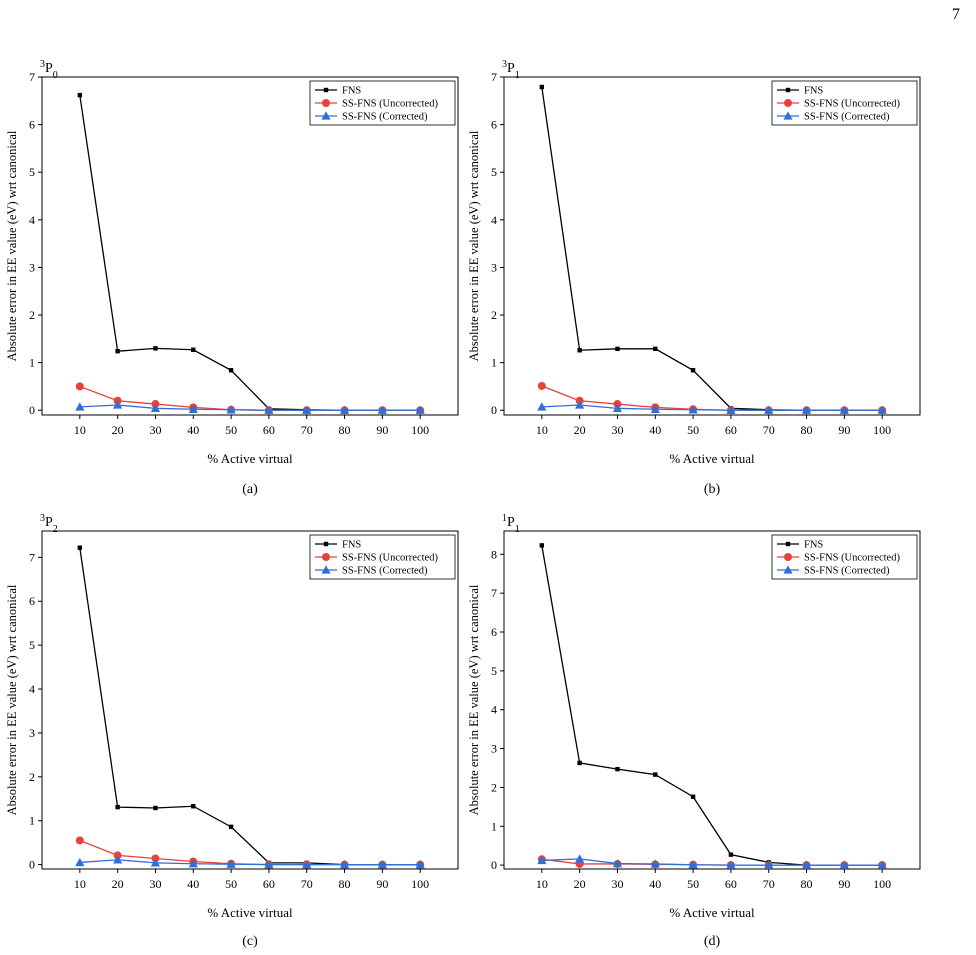 The height and width of the screenshot is (955, 976). I want to click on y-tick-label: 6, so click(494, 125).